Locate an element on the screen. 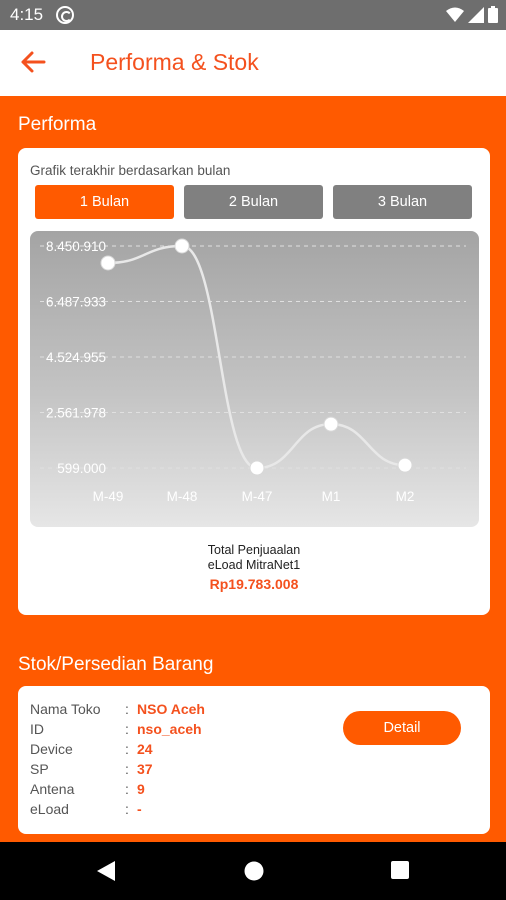  info-label: ID is located at coordinates (37, 729).